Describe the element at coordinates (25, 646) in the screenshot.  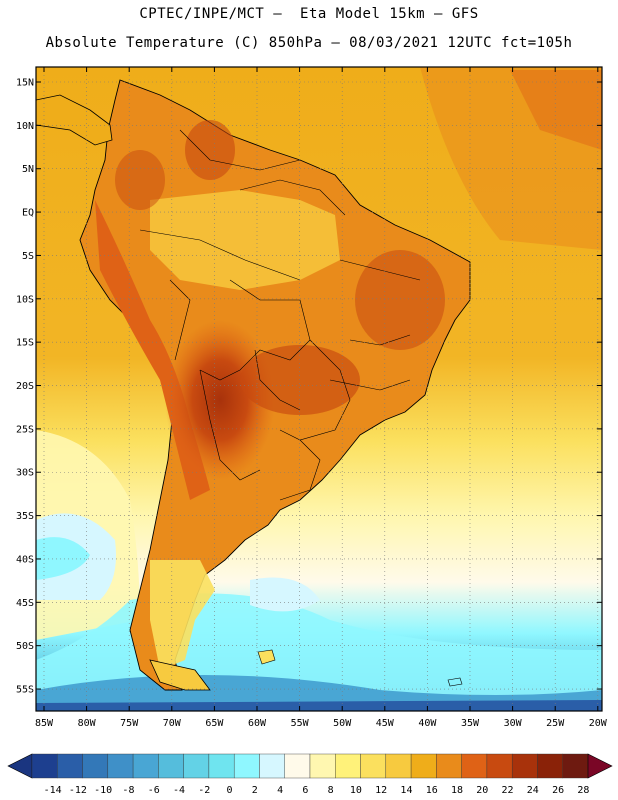
I see `lat-label: 50S` at that location.